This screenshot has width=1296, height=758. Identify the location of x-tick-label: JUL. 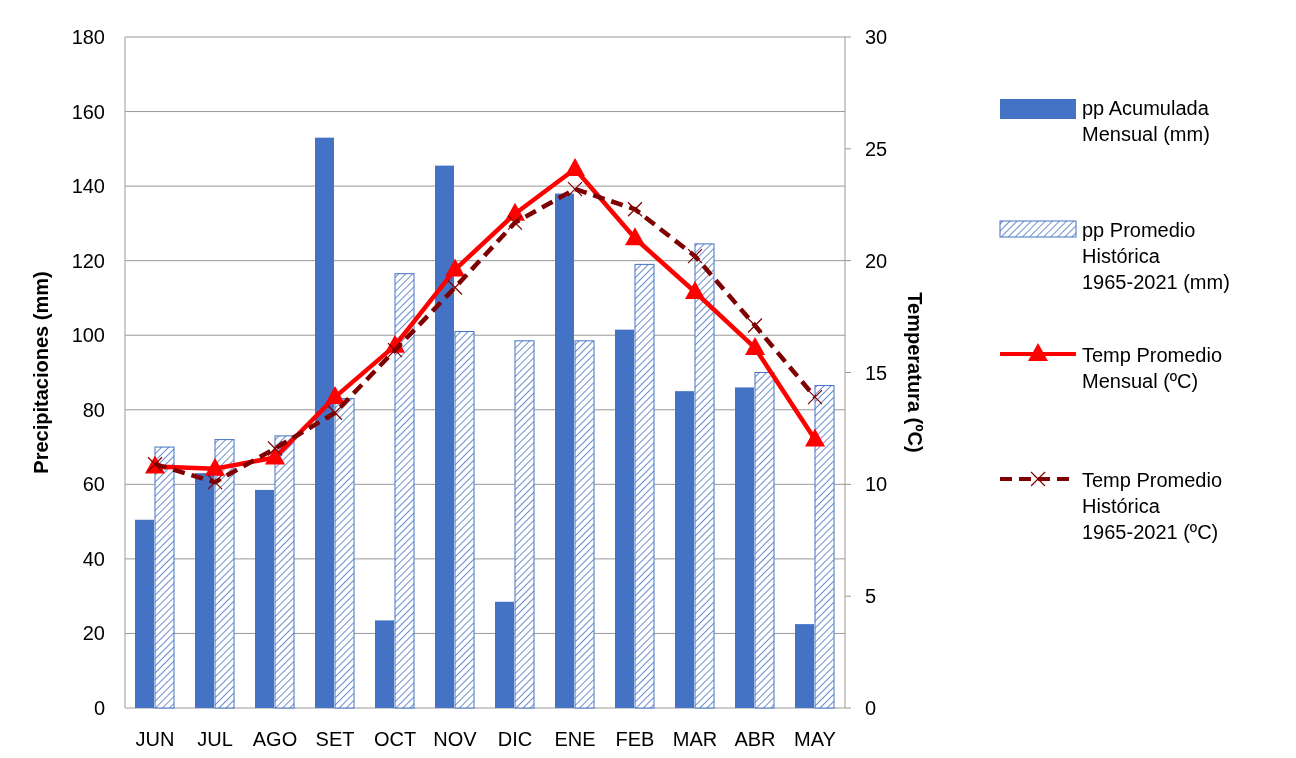
(215, 739).